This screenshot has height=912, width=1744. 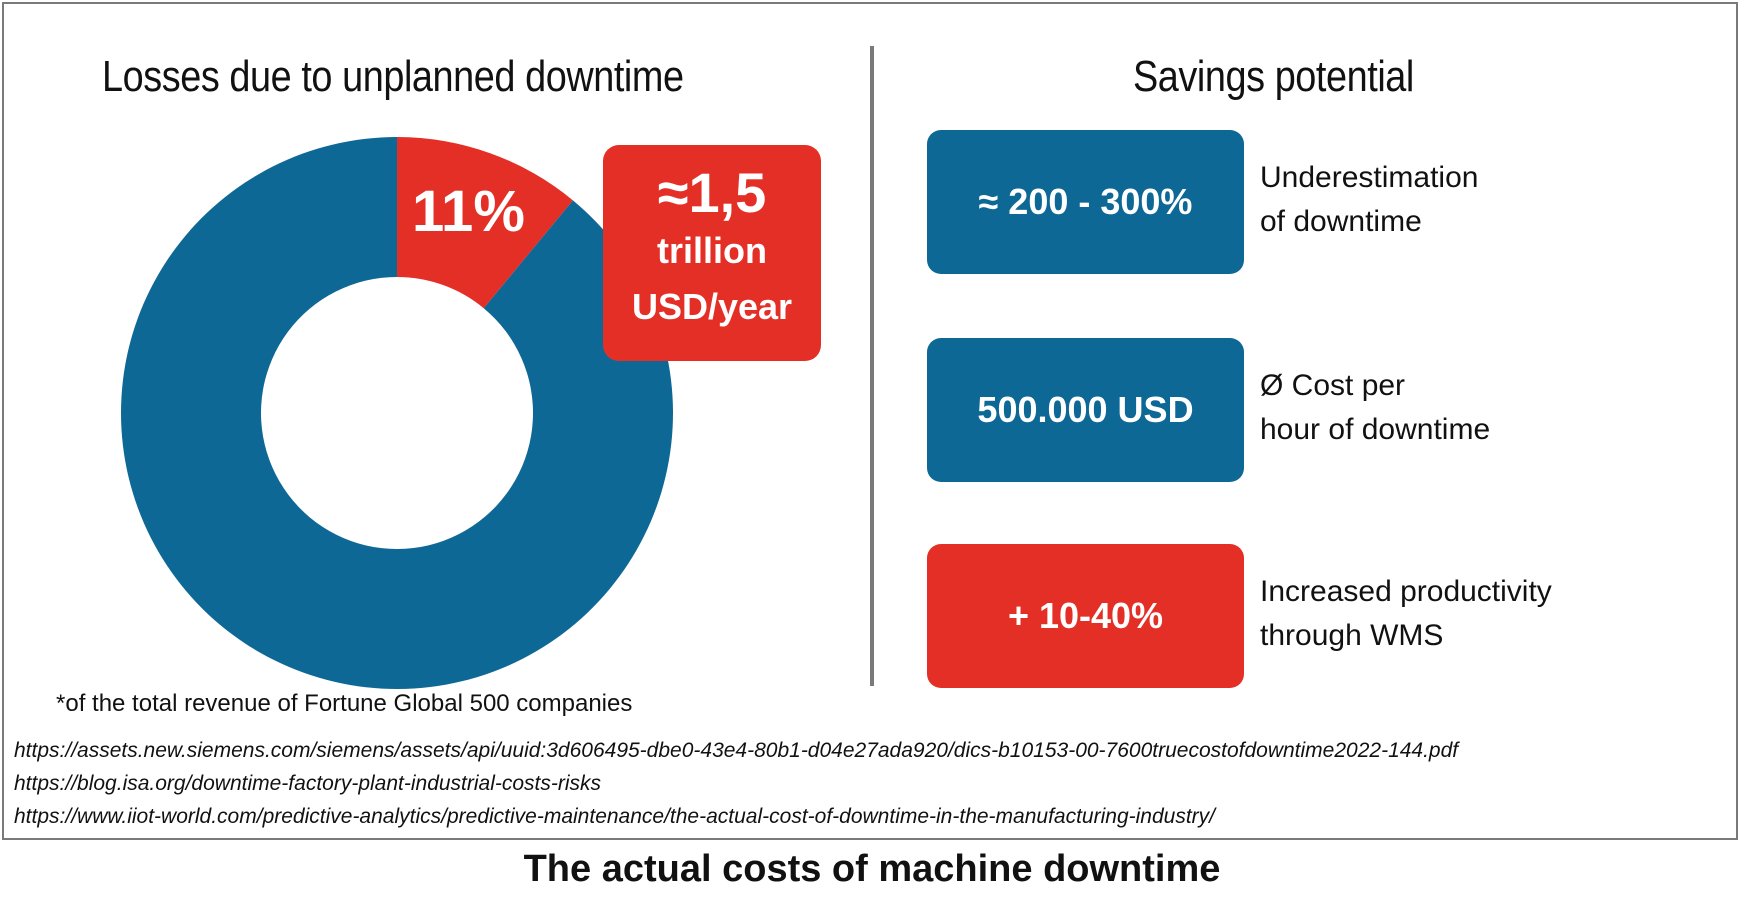 What do you see at coordinates (468, 211) in the screenshot?
I see `slice-label-downtime: 11%` at bounding box center [468, 211].